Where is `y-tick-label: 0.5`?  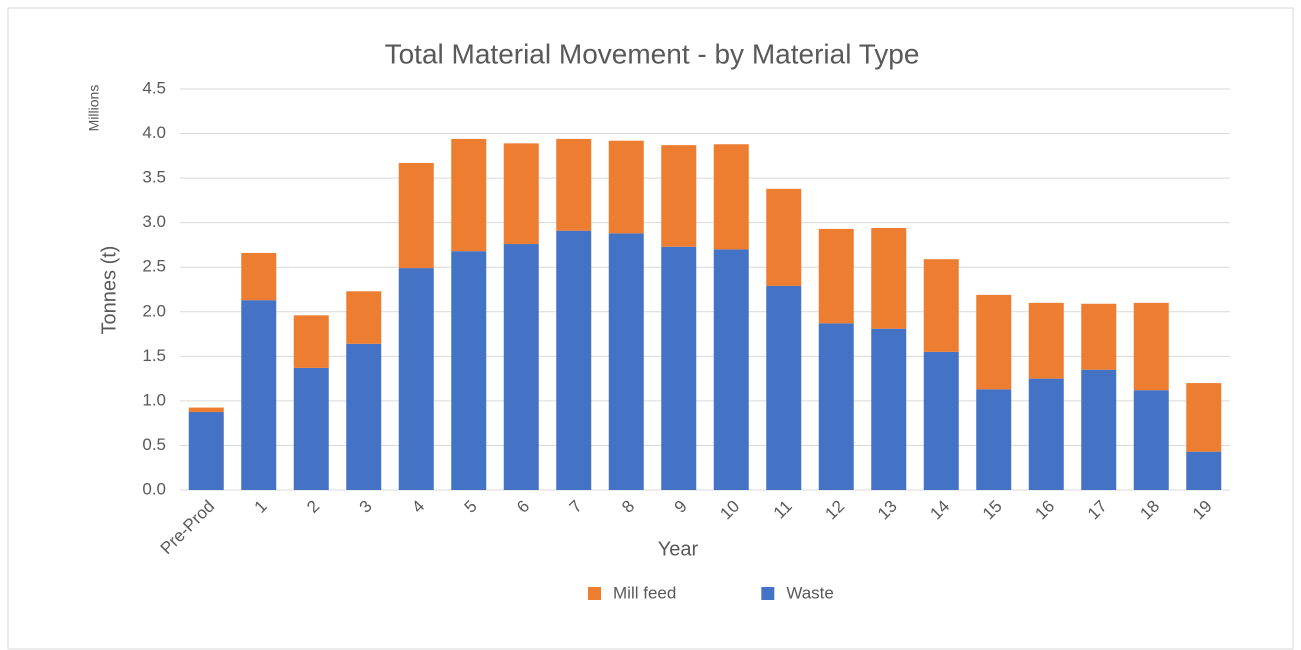 y-tick-label: 0.5 is located at coordinates (154, 444).